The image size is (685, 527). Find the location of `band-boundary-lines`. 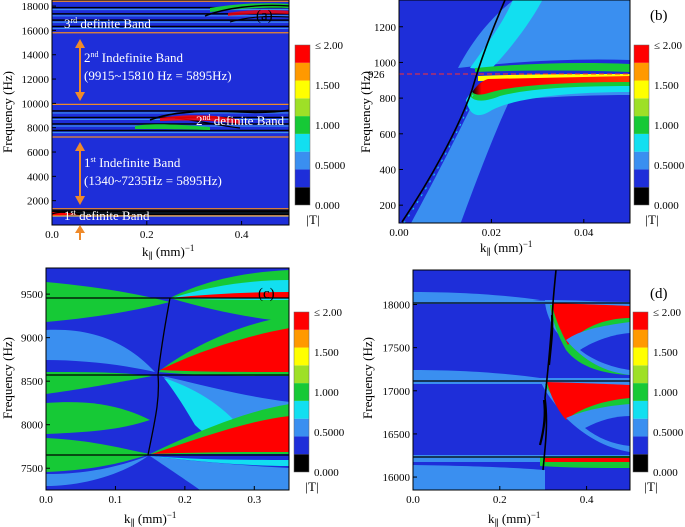

band-boundary-lines is located at coordinates (170, 108).